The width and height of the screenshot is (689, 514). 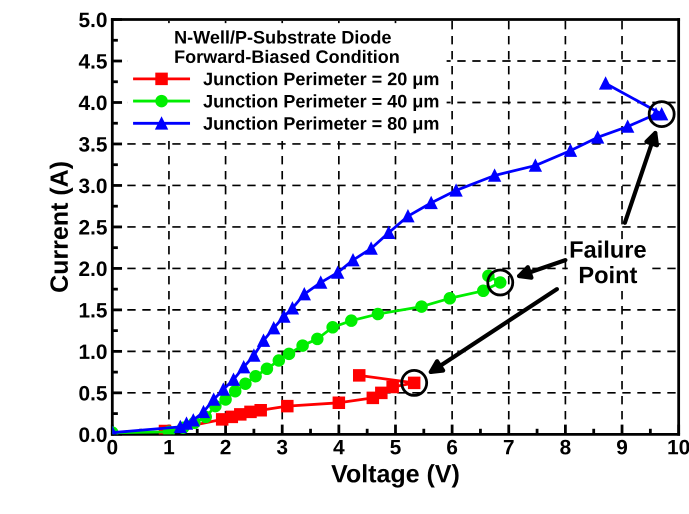 I want to click on y-tick-label: 1.0, so click(x=93, y=352).